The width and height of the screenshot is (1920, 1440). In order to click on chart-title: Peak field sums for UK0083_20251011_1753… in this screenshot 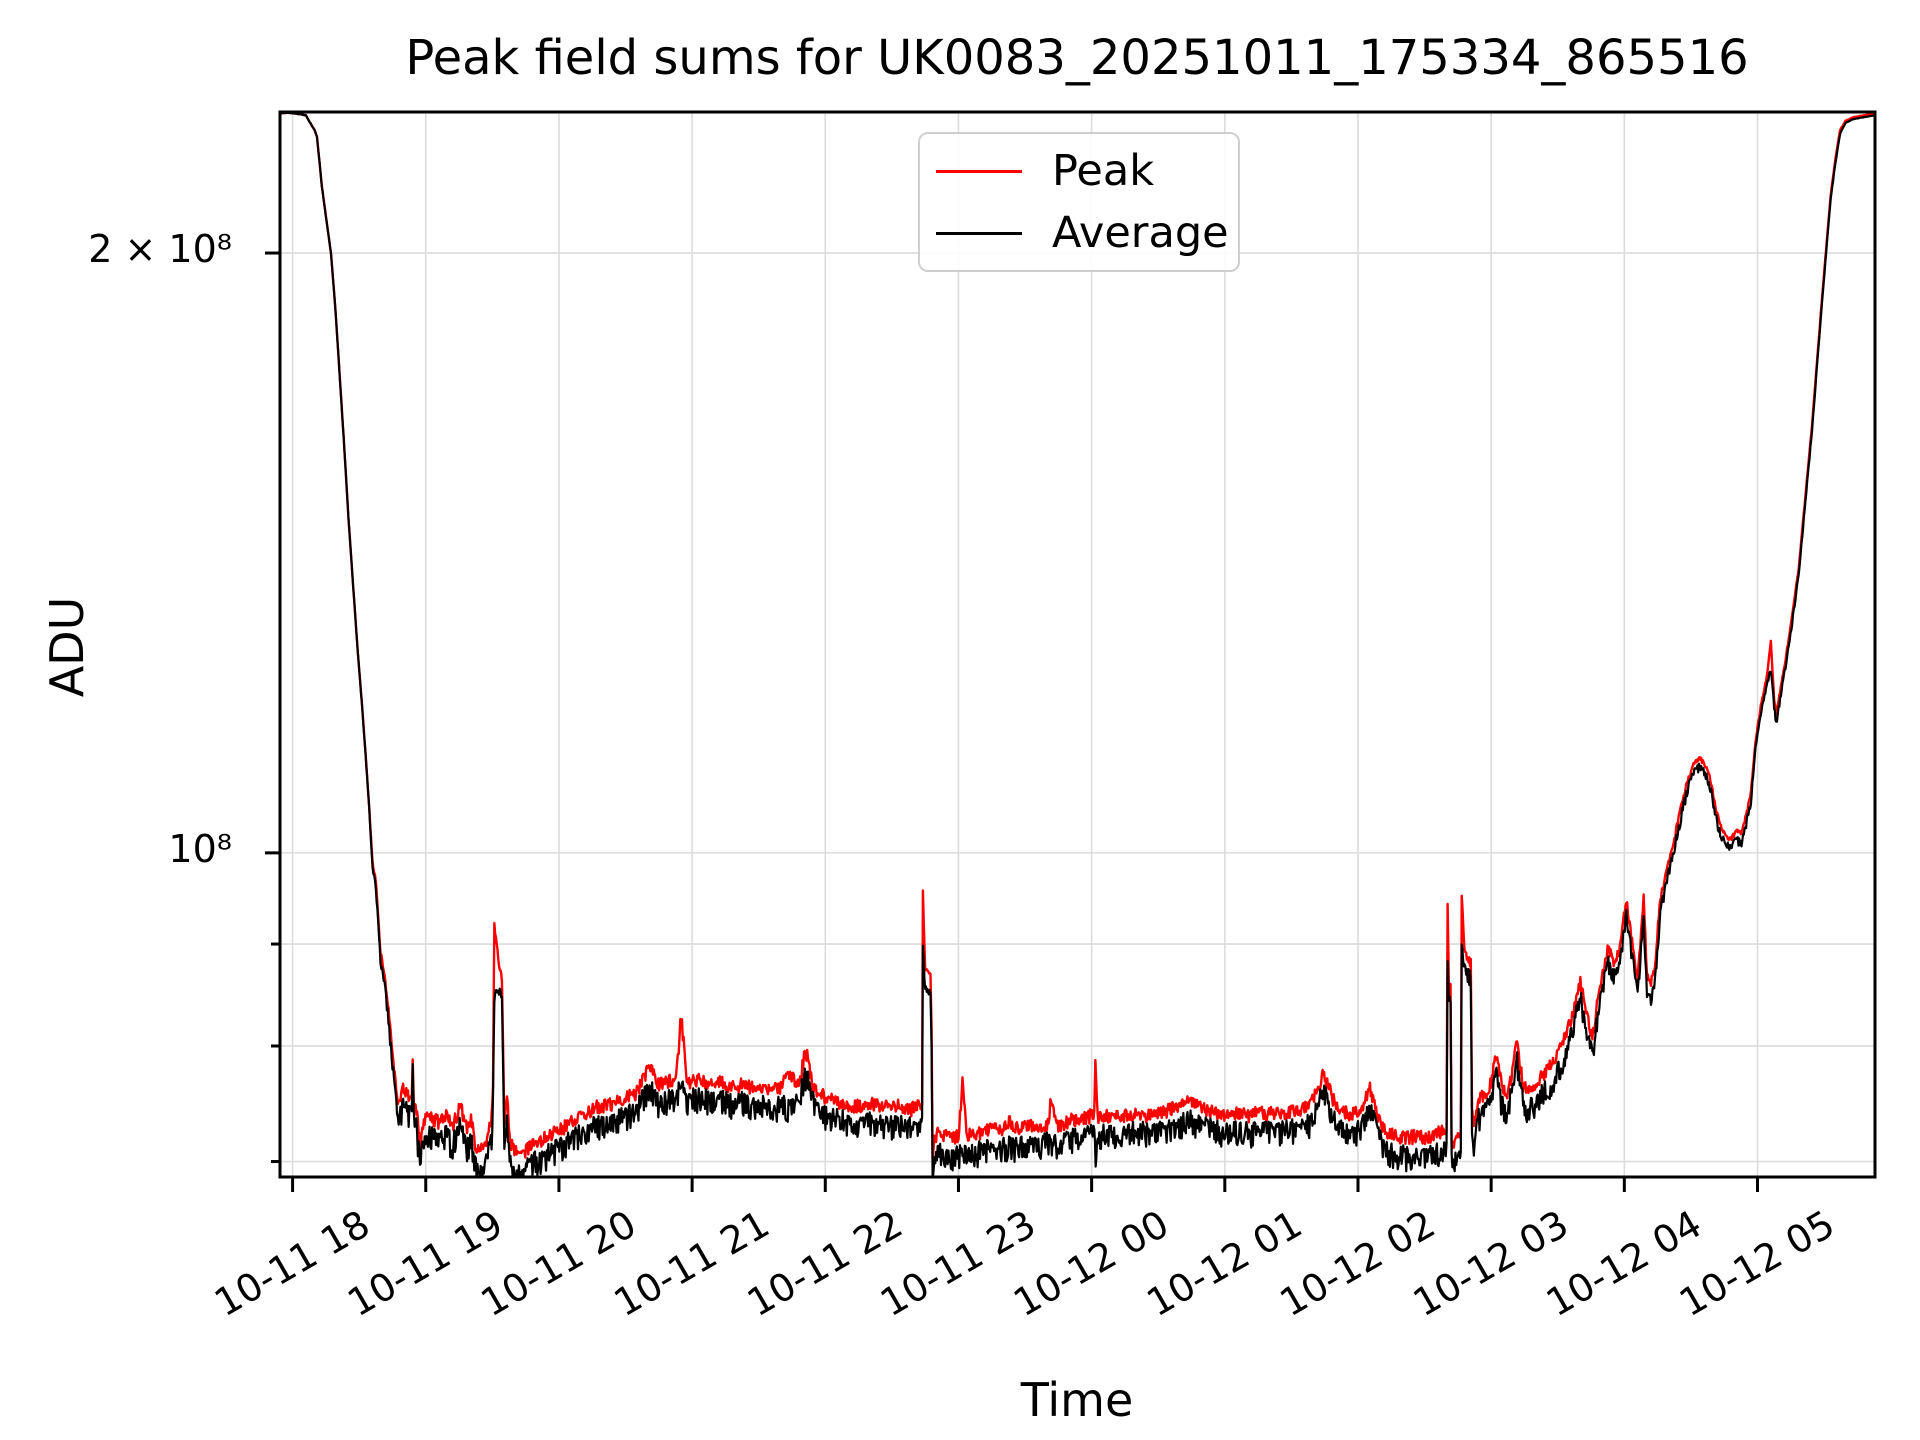, I will do `click(1077, 58)`.